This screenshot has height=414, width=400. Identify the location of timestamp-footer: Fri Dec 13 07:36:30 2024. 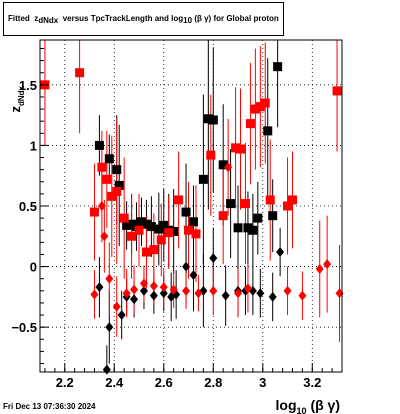
(49, 406).